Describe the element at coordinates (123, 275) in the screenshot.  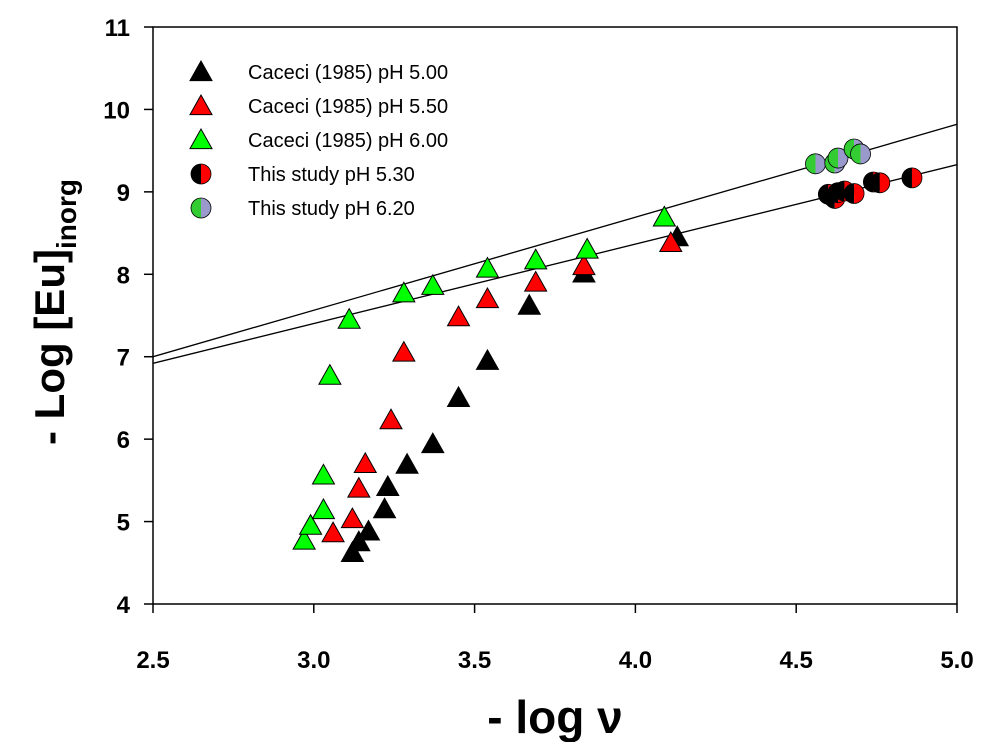
I see `y-tick-label: 8` at that location.